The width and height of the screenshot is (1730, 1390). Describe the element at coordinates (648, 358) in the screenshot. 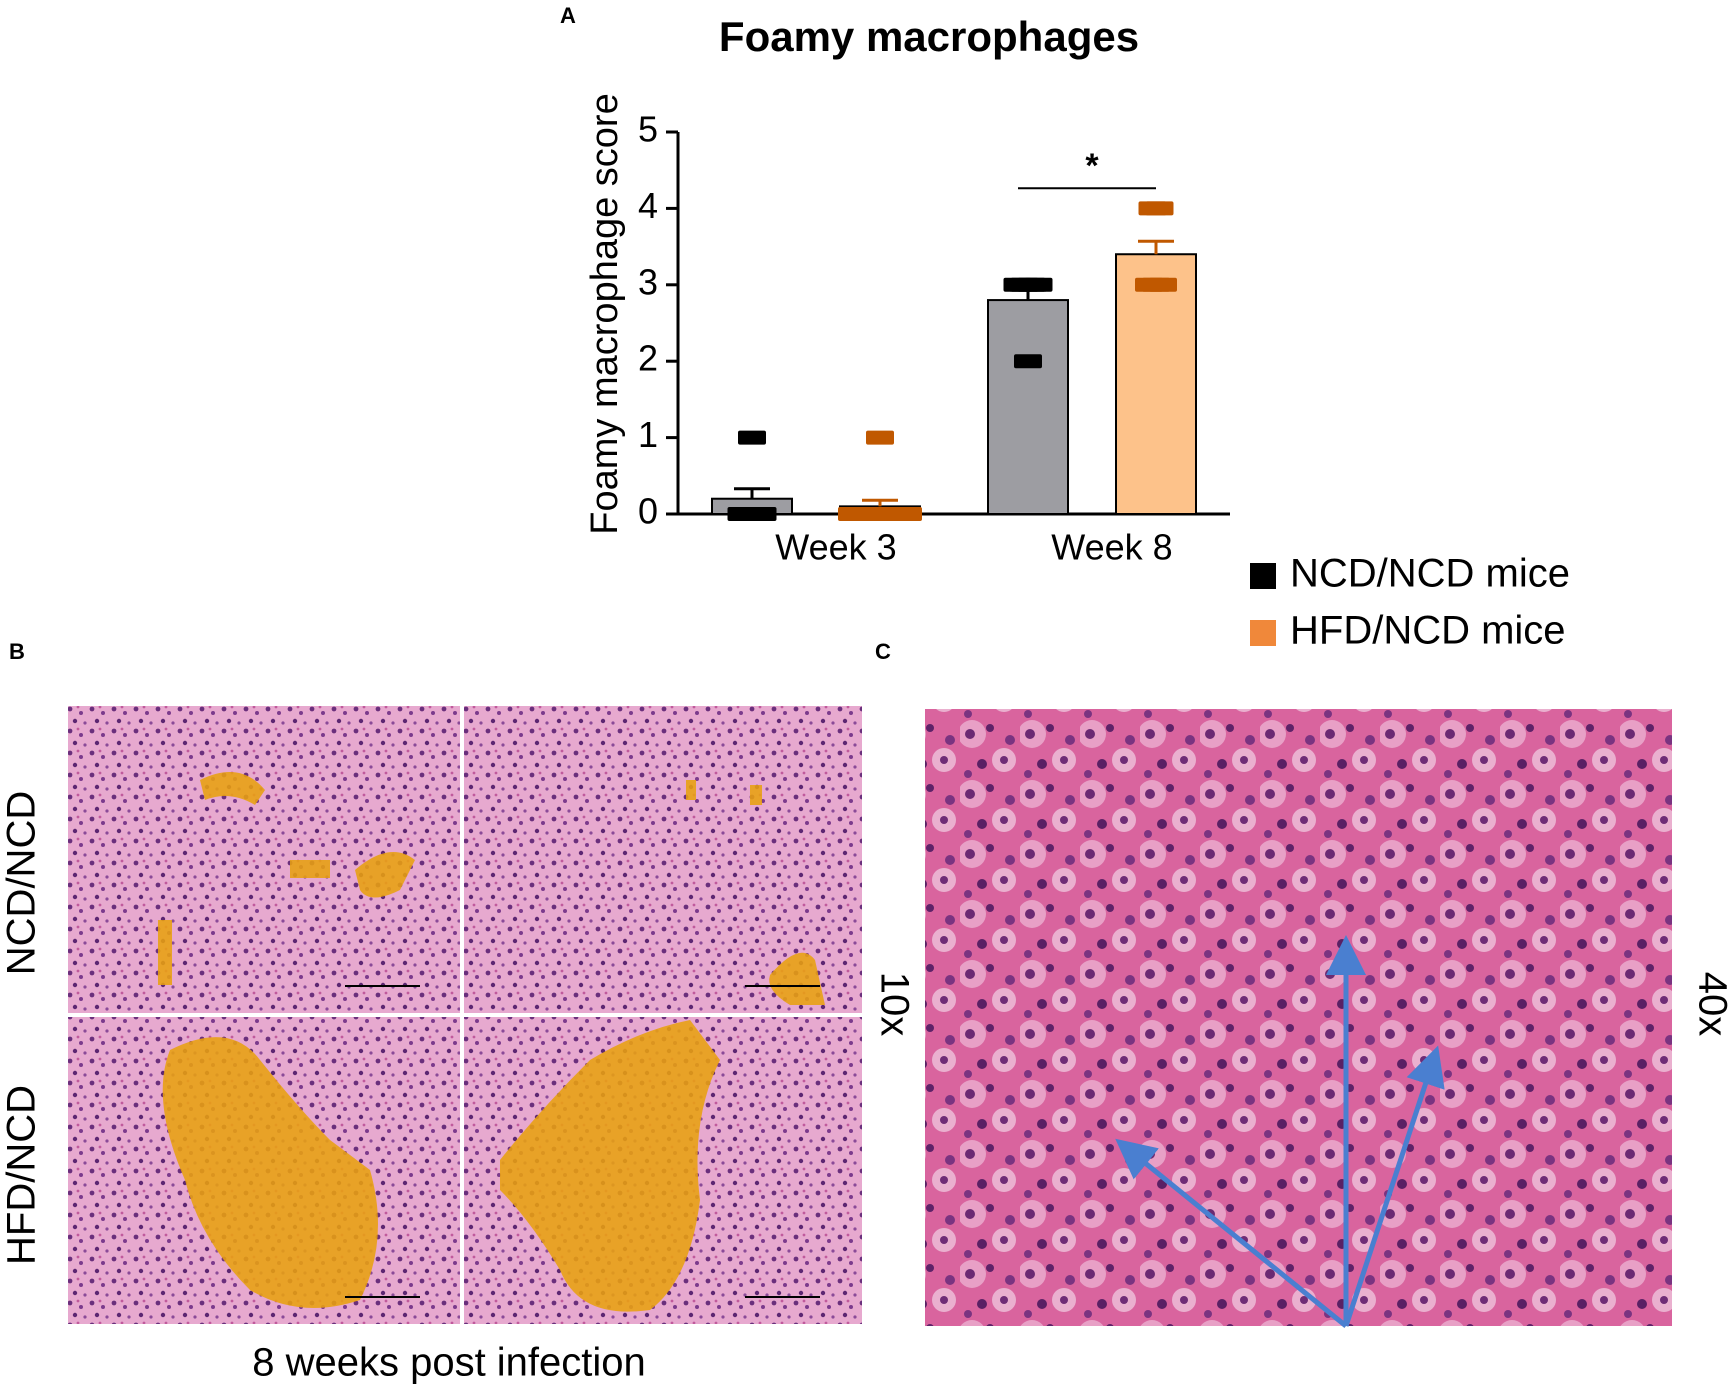

I see `y-tick-label: 2` at that location.